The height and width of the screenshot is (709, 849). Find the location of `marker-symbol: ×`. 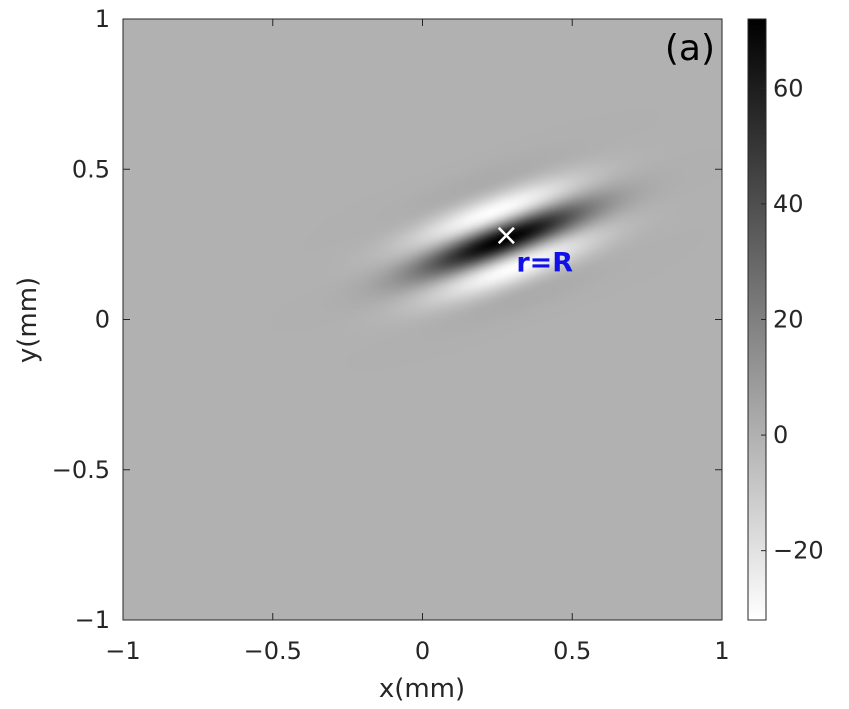

marker-symbol: × is located at coordinates (506, 235).